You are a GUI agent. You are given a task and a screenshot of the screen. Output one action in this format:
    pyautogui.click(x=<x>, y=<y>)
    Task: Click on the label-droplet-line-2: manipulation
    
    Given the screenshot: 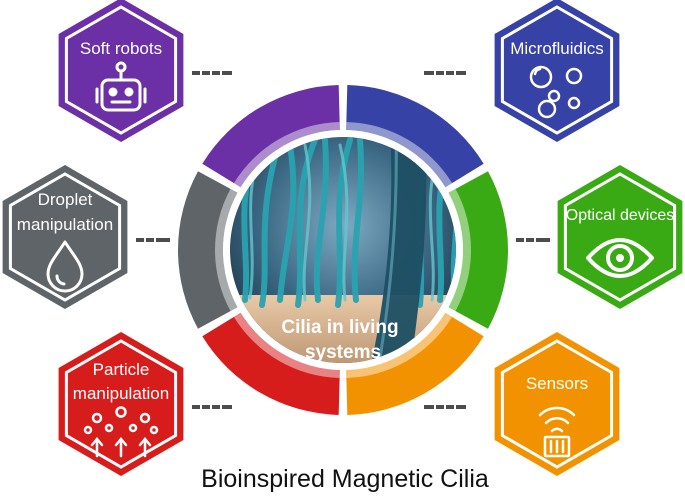 What is the action you would take?
    pyautogui.click(x=65, y=224)
    